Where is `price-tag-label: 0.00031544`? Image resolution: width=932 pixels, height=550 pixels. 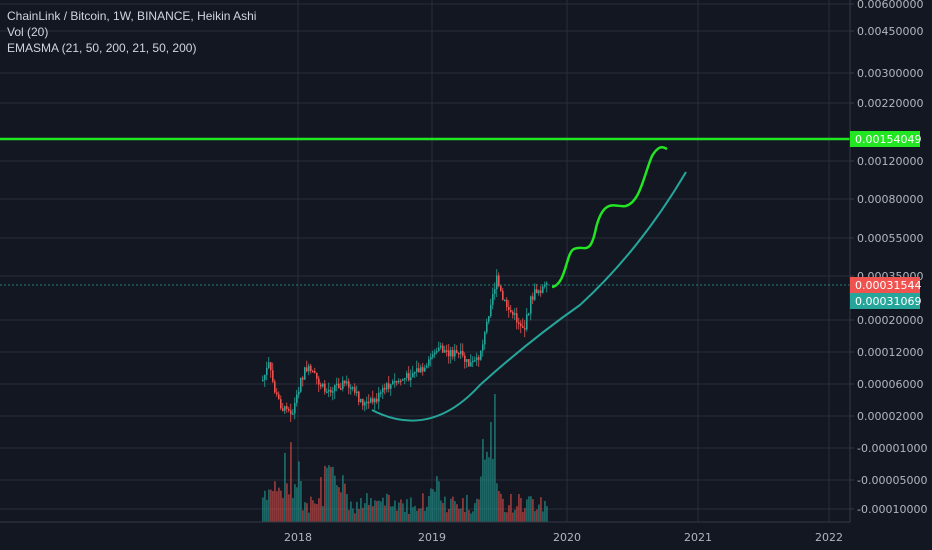
price-tag-label: 0.00031544 is located at coordinates (888, 285).